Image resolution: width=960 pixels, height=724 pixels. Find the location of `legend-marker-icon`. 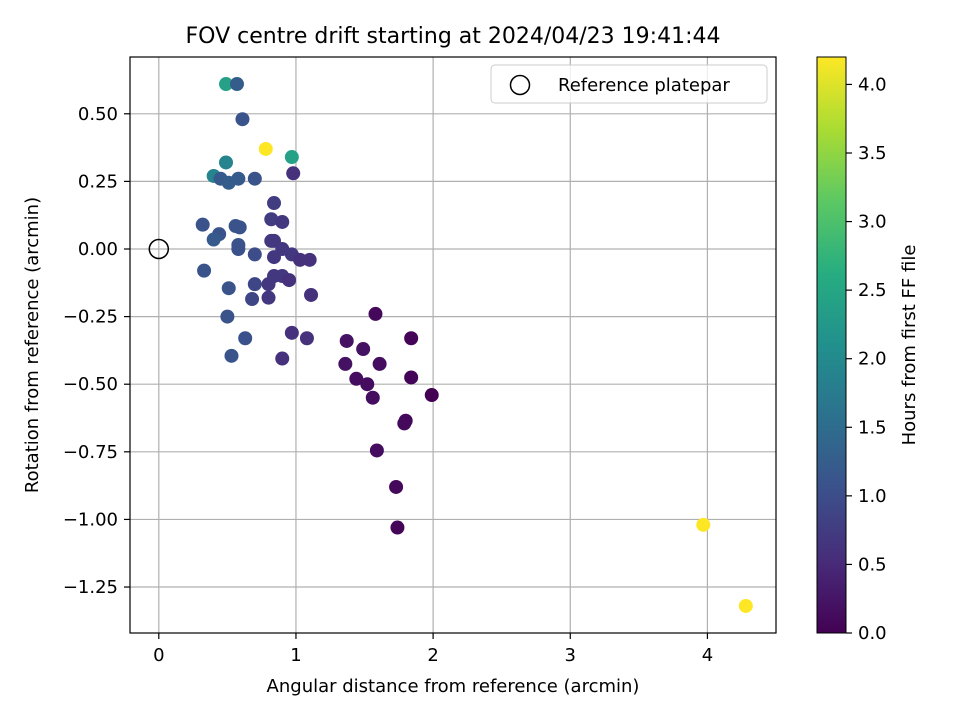

legend-marker-icon is located at coordinates (520, 85).